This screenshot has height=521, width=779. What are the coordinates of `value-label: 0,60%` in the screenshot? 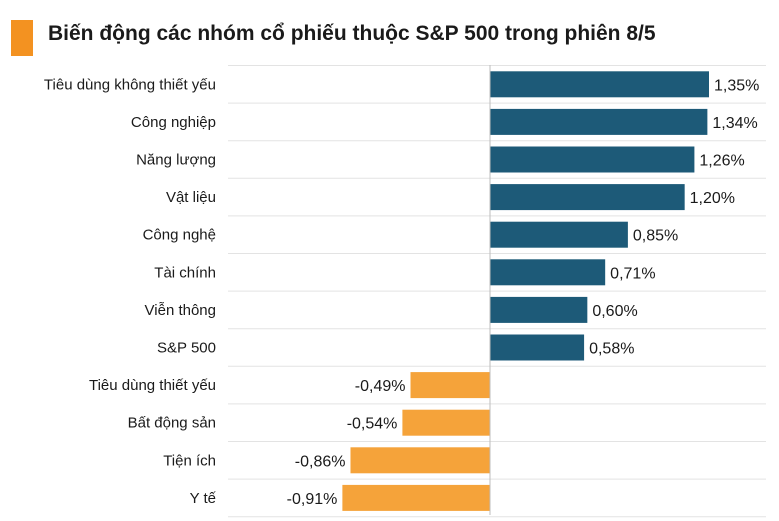 It's located at (614, 311).